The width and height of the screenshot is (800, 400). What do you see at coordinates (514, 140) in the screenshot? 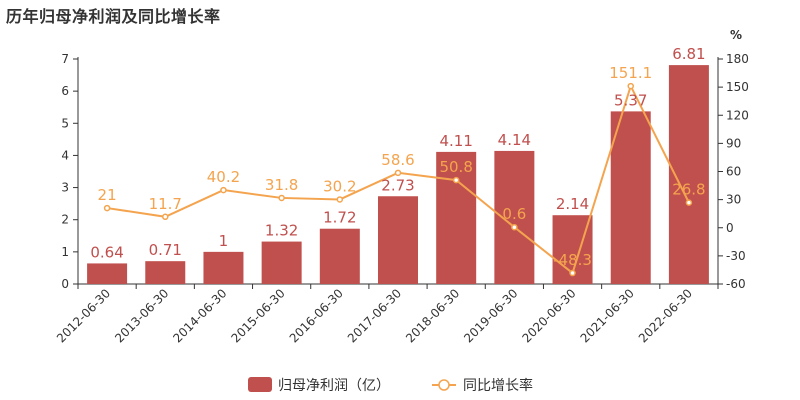
I see `bar-value-label: 4.14` at bounding box center [514, 140].